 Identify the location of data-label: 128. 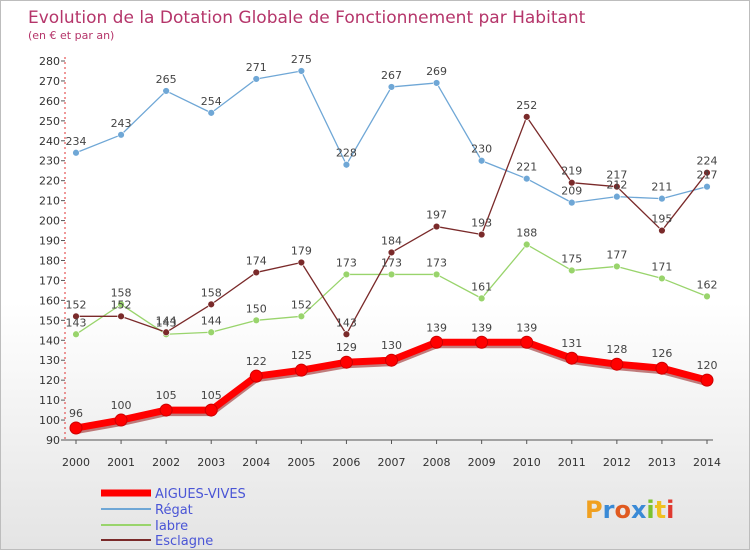
(616, 349).